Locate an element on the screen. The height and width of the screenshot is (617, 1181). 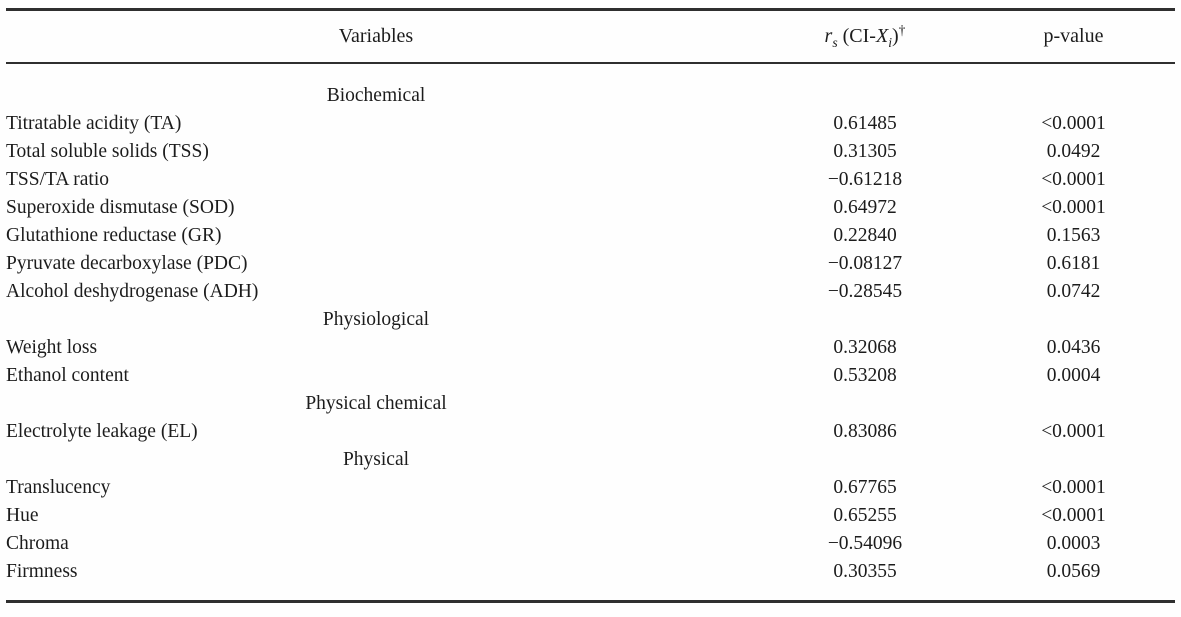
table-header-row: Variables rs (CI-Xi)† p-value is located at coordinates (590, 36).